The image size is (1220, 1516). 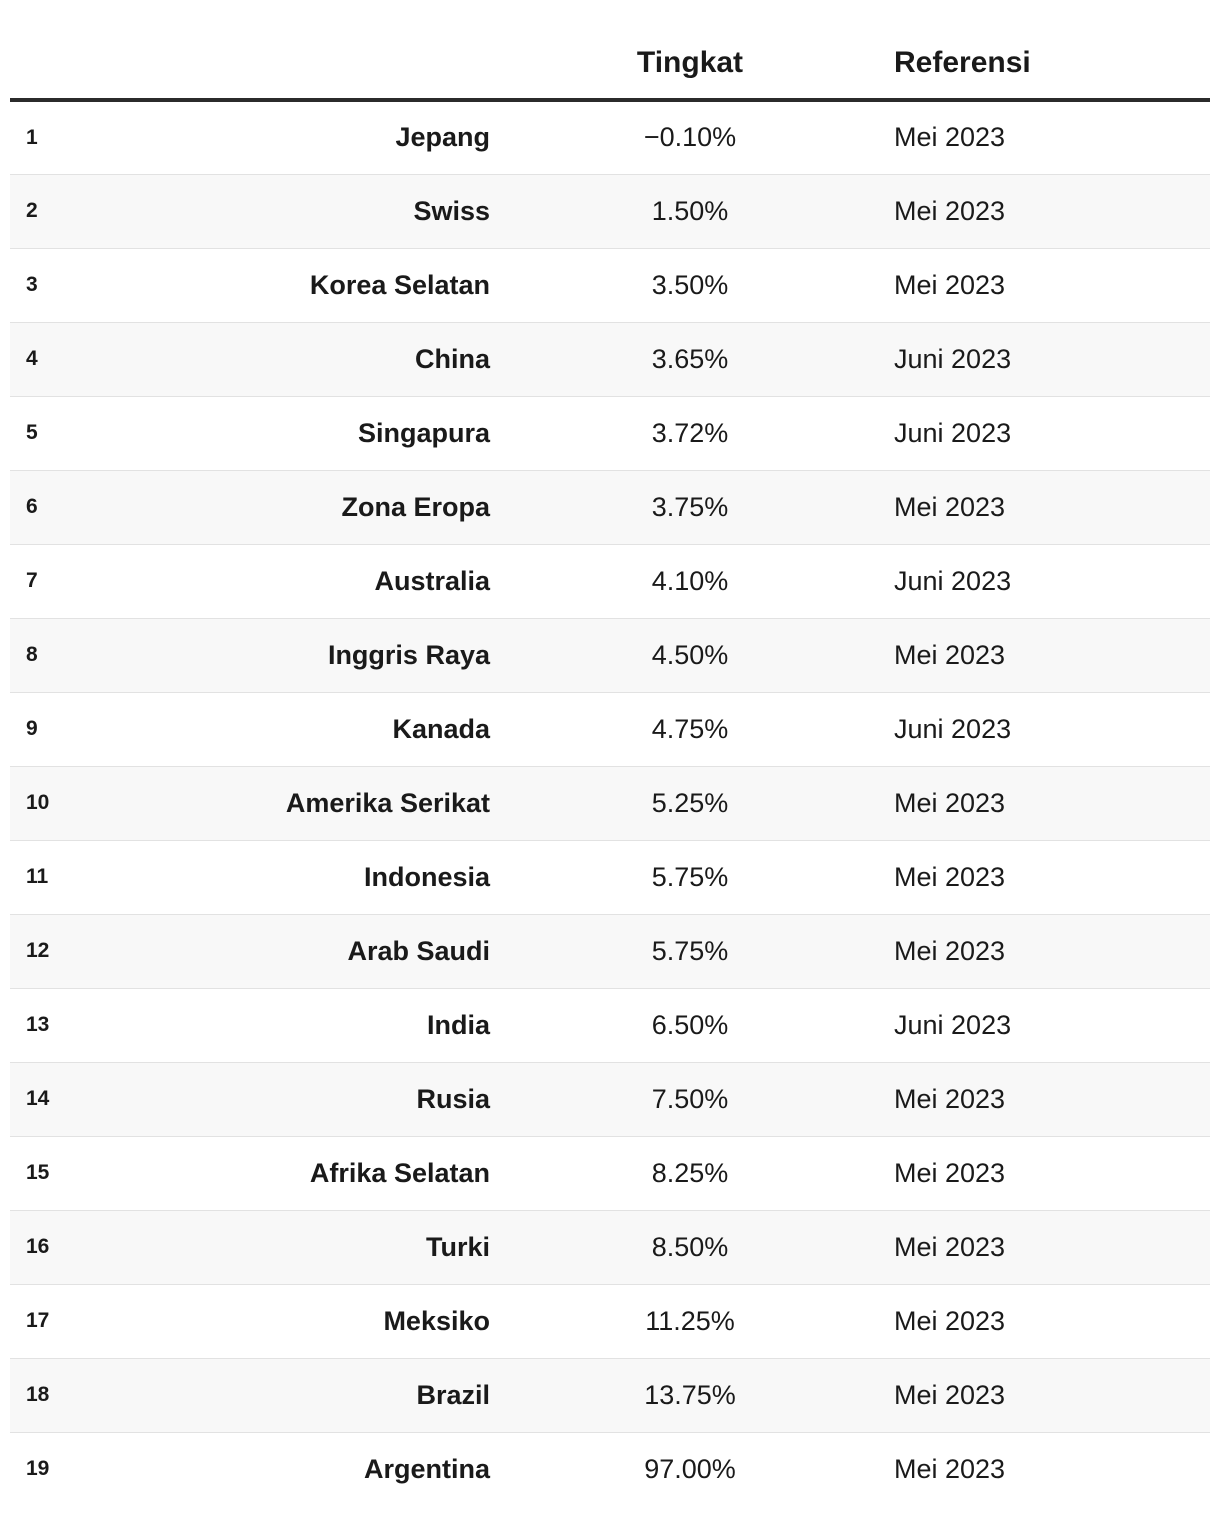 I want to click on table-row: 10 Amerika Serikat 5.25% Mei 2023, so click(x=610, y=803).